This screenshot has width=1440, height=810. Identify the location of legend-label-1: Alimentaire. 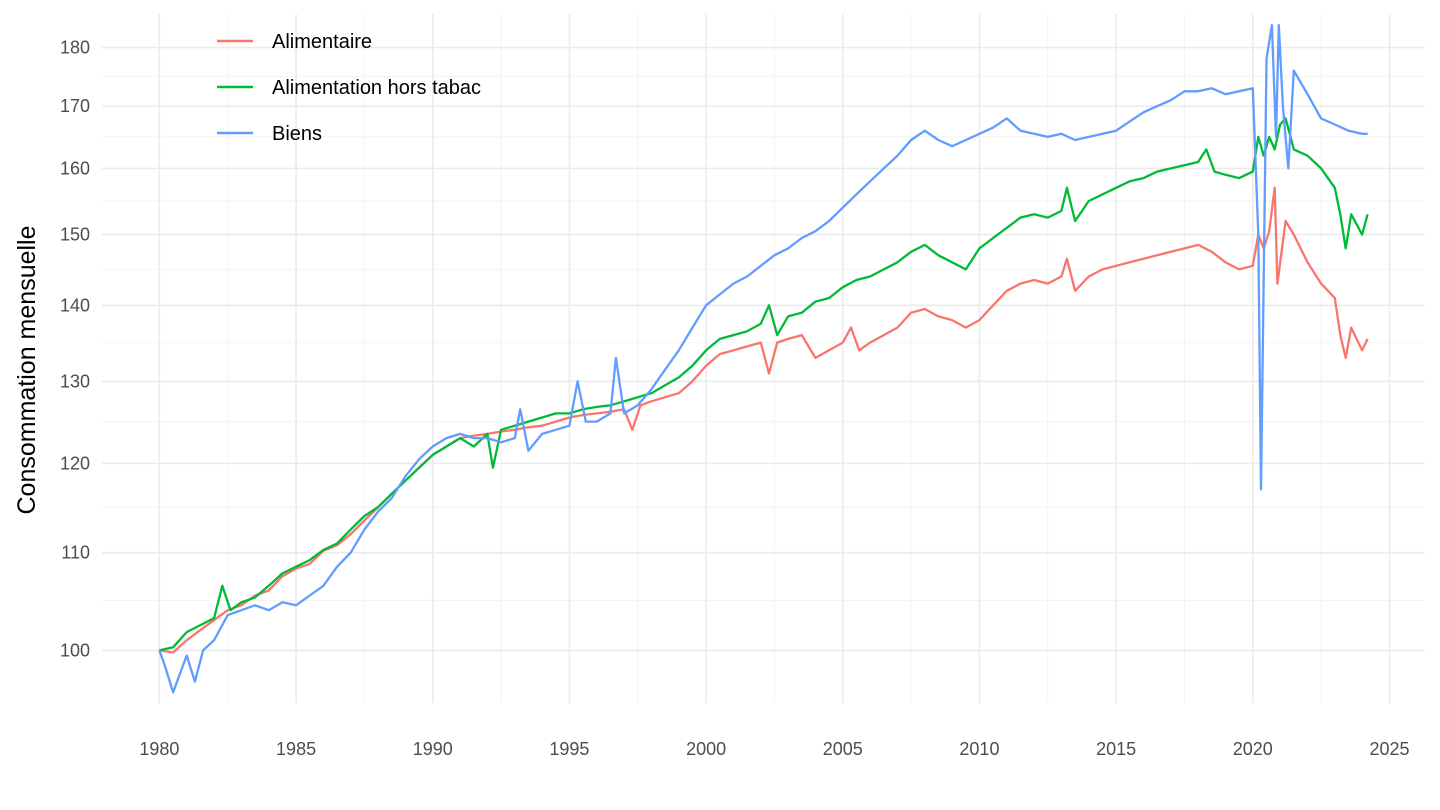
(322, 42).